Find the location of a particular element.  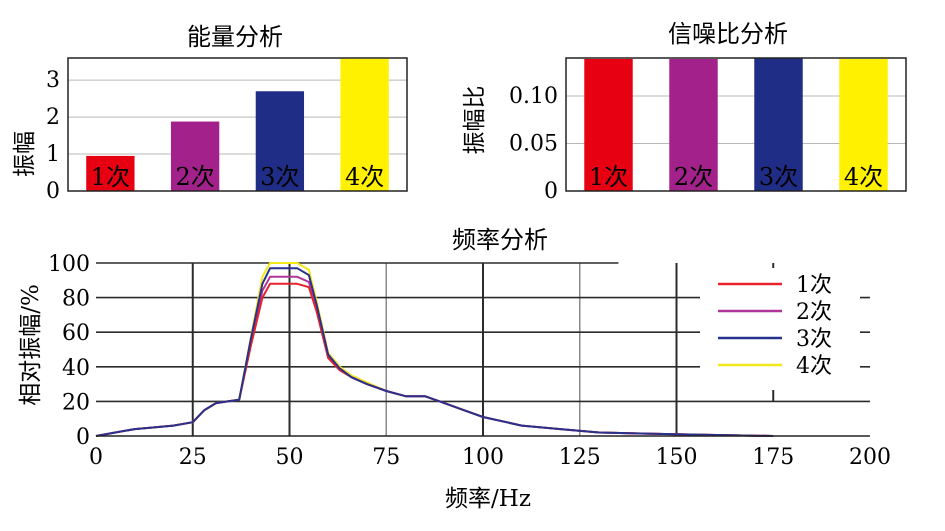

energy-chart: 能量分析 振幅 1次 2次 3次 4次 0 1 2 3 is located at coordinates (210, 113).